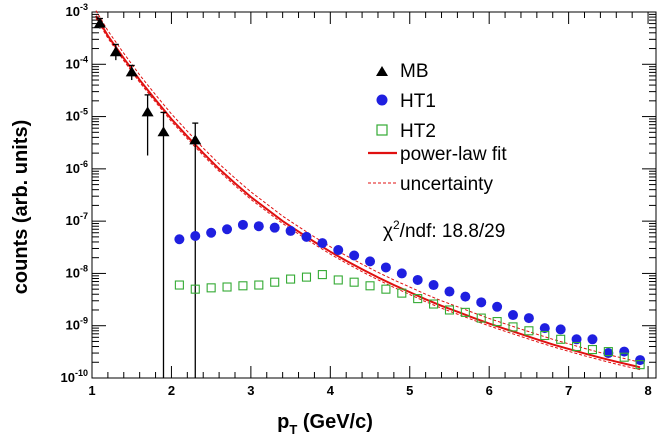 Image resolution: width=672 pixels, height=440 pixels. Describe the element at coordinates (77, 167) in the screenshot. I see `y-tick-label: 10⁻⁶` at that location.